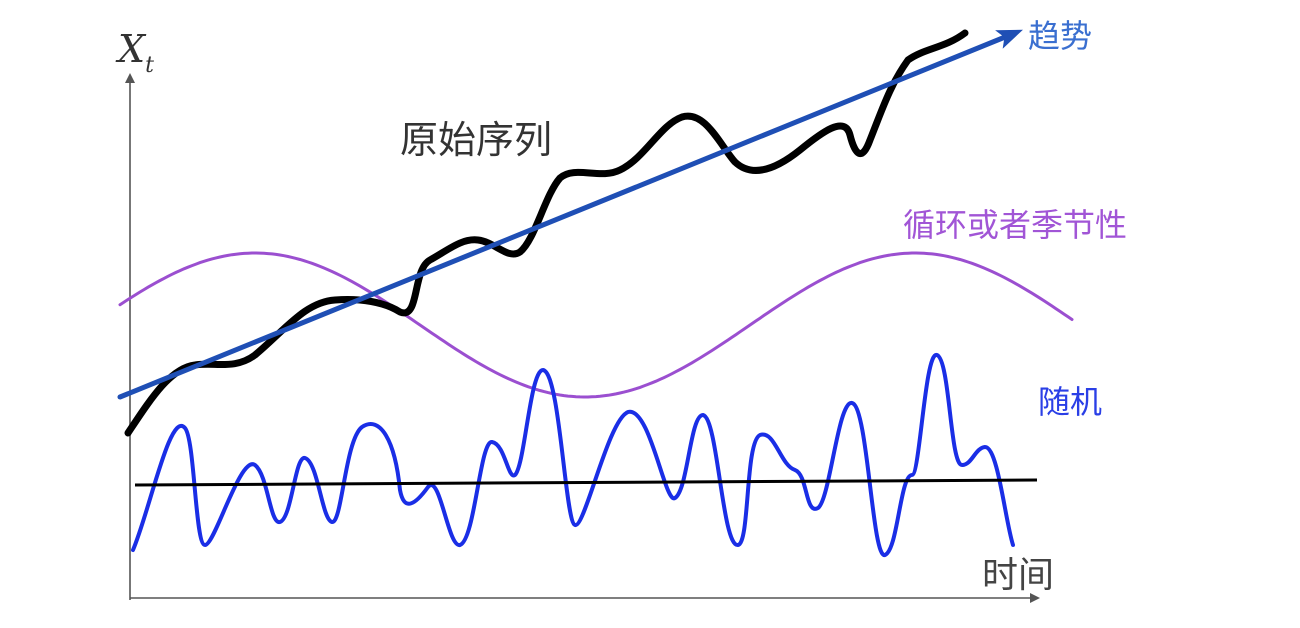  What do you see at coordinates (476, 140) in the screenshot?
I see `original-series-label: 原始序列` at bounding box center [476, 140].